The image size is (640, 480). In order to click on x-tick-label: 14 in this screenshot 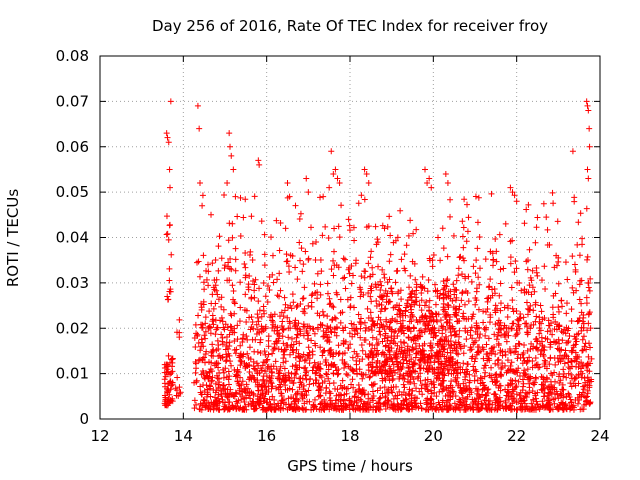, I will do `click(183, 436)`.